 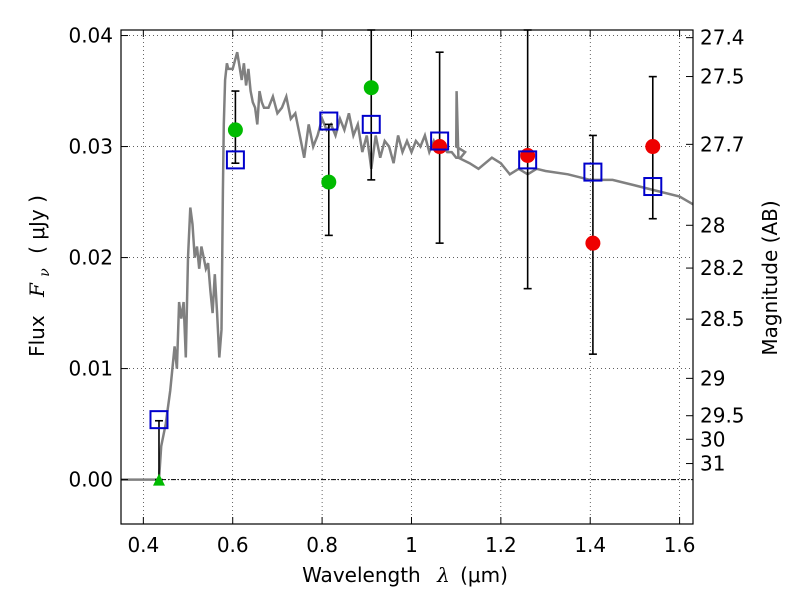 I want to click on y-tick-label: 0.02, so click(x=90, y=258).